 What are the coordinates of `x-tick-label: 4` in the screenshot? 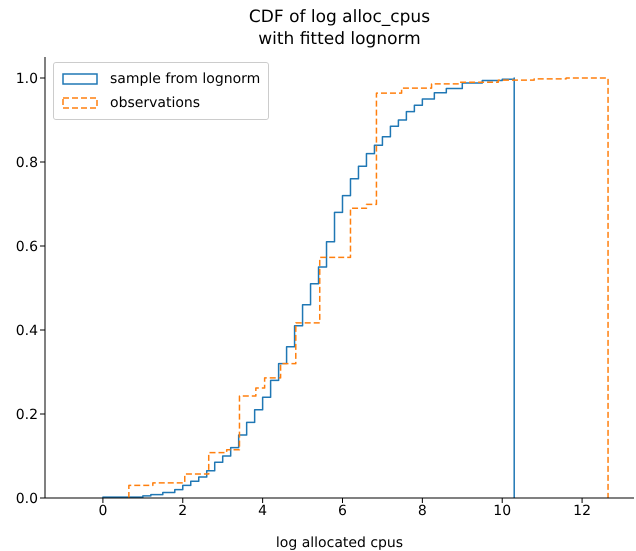 It's located at (263, 510).